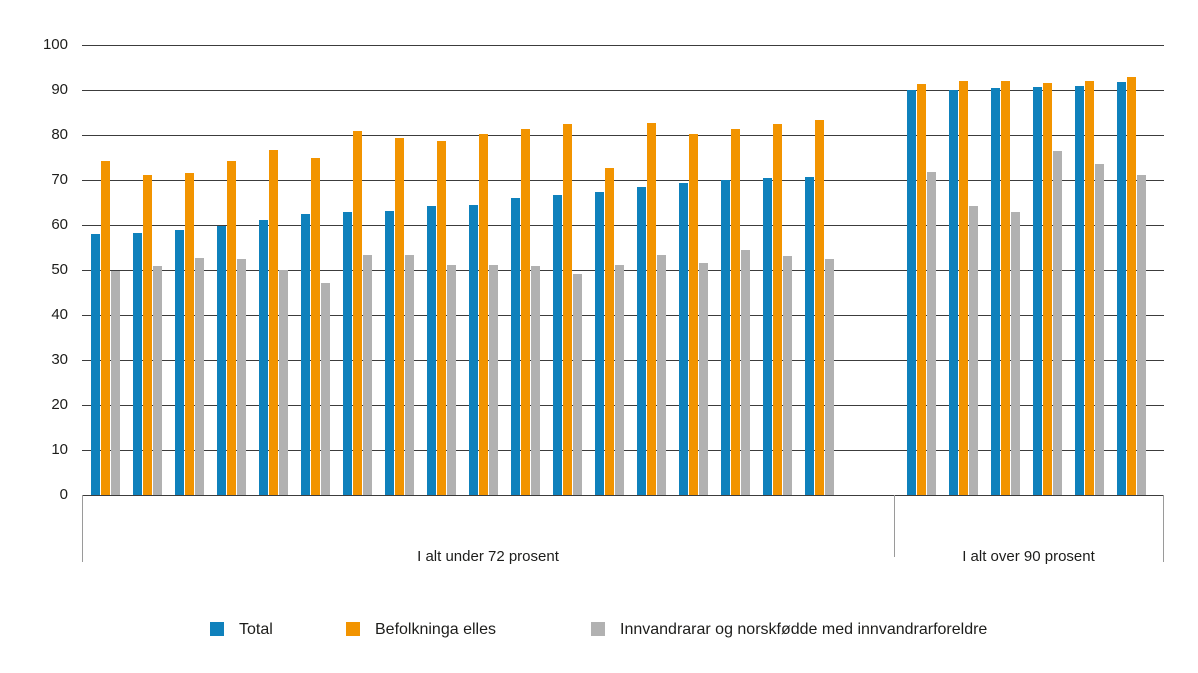 This screenshot has height=673, width=1198. What do you see at coordinates (59, 404) in the screenshot?
I see `y-axis-label-20: 20` at bounding box center [59, 404].